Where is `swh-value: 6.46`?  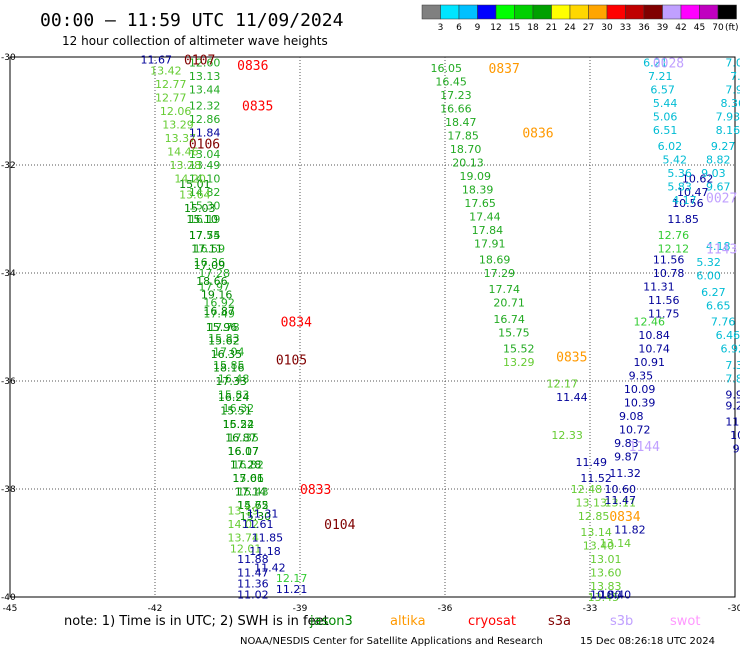 swh-value: 6.46 is located at coordinates (728, 335).